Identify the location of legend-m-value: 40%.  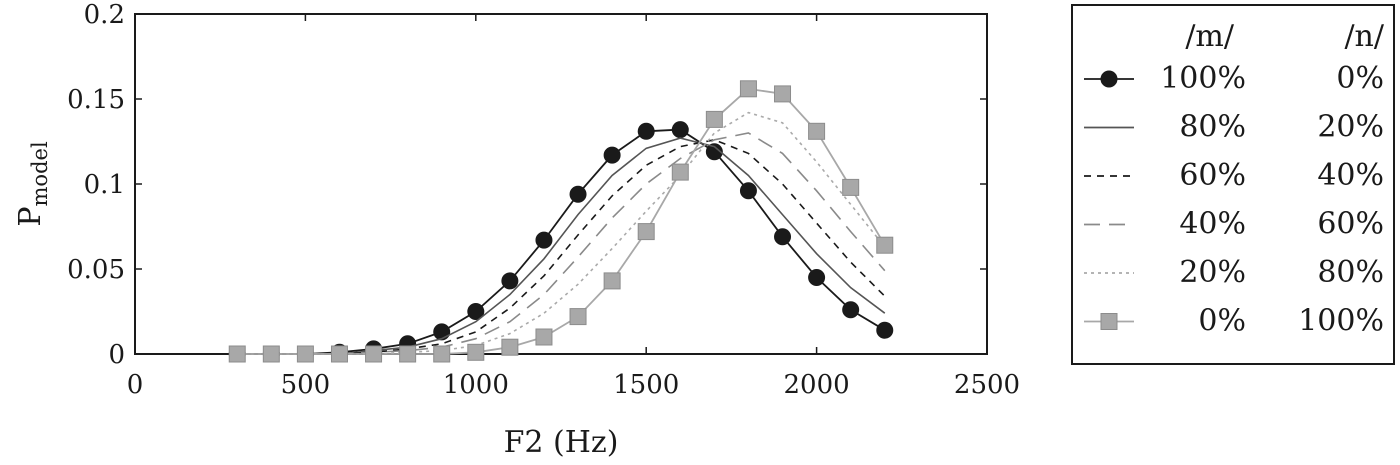
(1212, 224).